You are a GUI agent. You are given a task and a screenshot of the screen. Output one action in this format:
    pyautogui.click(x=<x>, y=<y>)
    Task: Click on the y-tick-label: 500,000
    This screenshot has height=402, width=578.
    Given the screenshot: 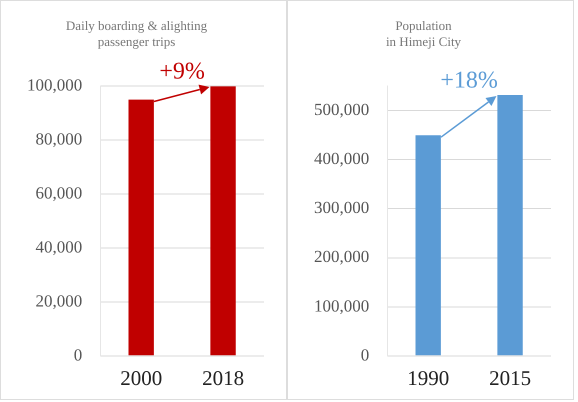 What is the action you would take?
    pyautogui.click(x=342, y=110)
    